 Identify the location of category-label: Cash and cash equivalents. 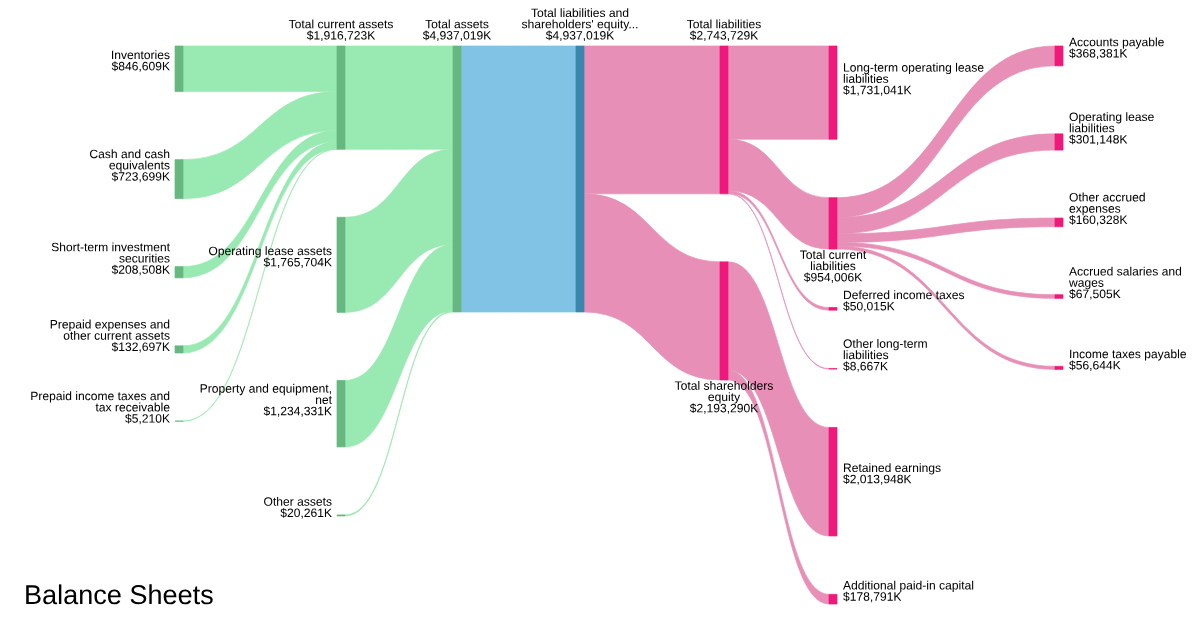
(130, 160).